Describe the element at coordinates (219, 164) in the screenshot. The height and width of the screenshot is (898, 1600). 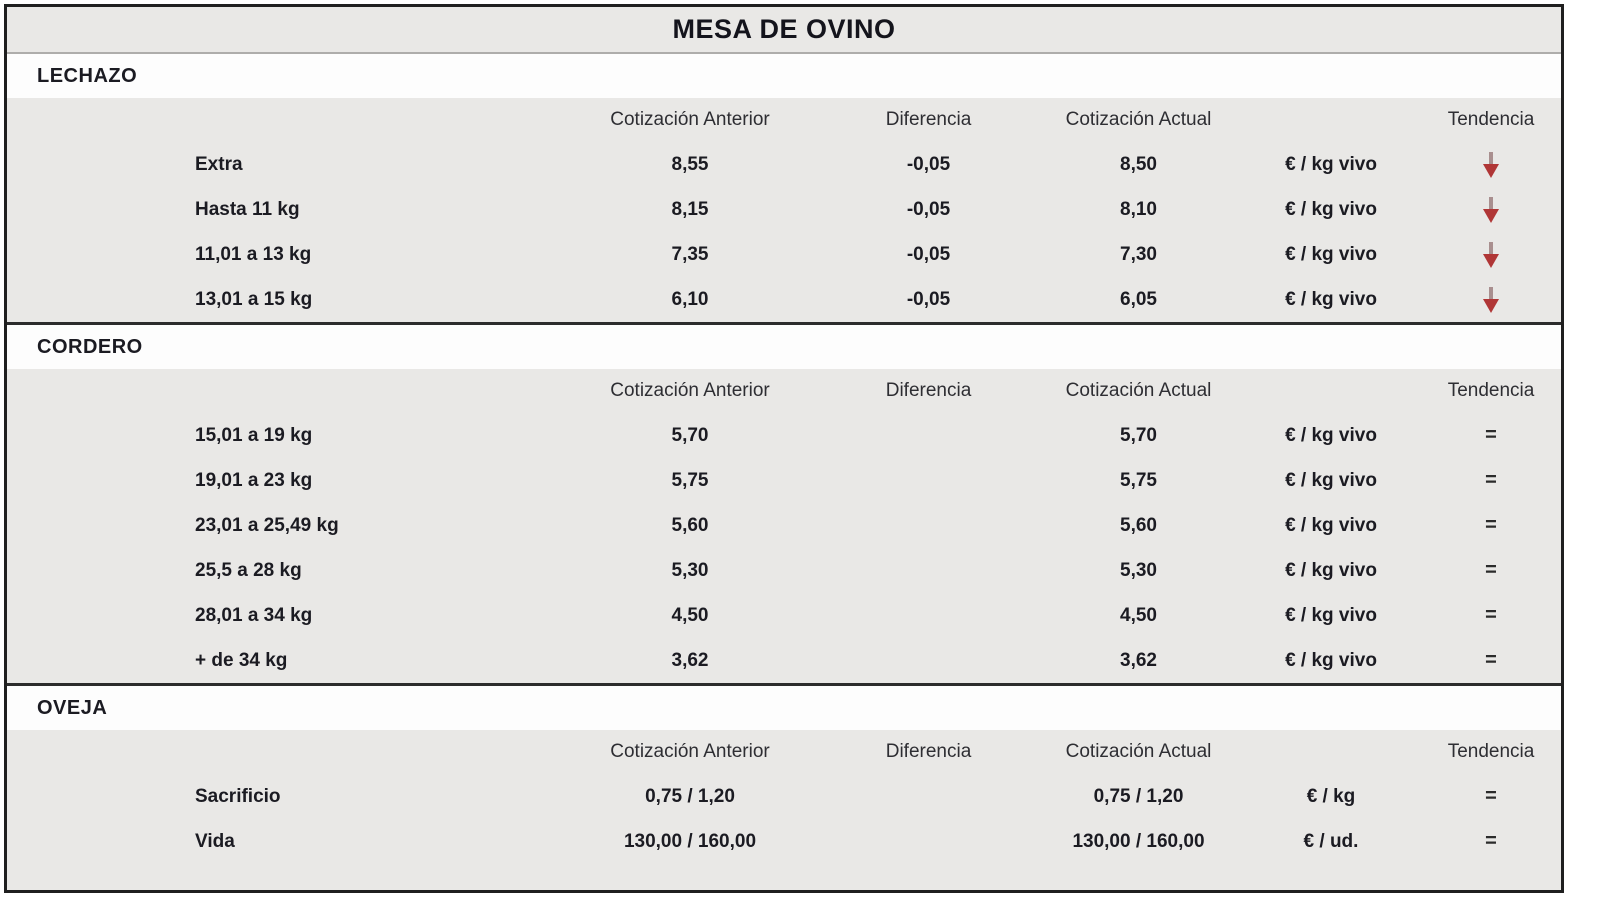
I see `row-category-label: Extra` at that location.